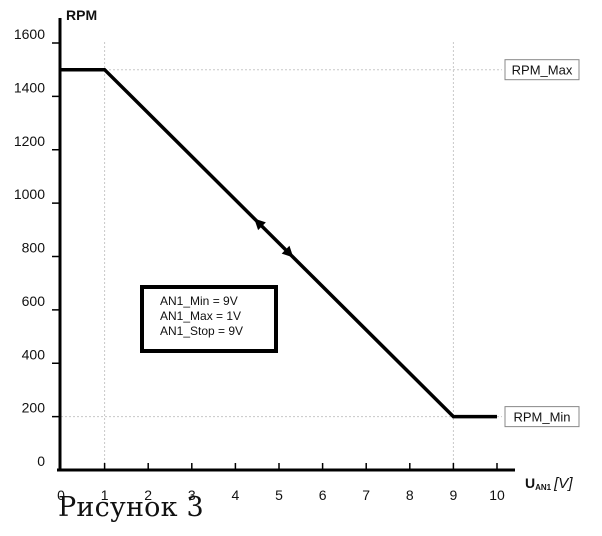 The height and width of the screenshot is (536, 602). I want to click on x-axis-label-unit: [V], so click(563, 483).